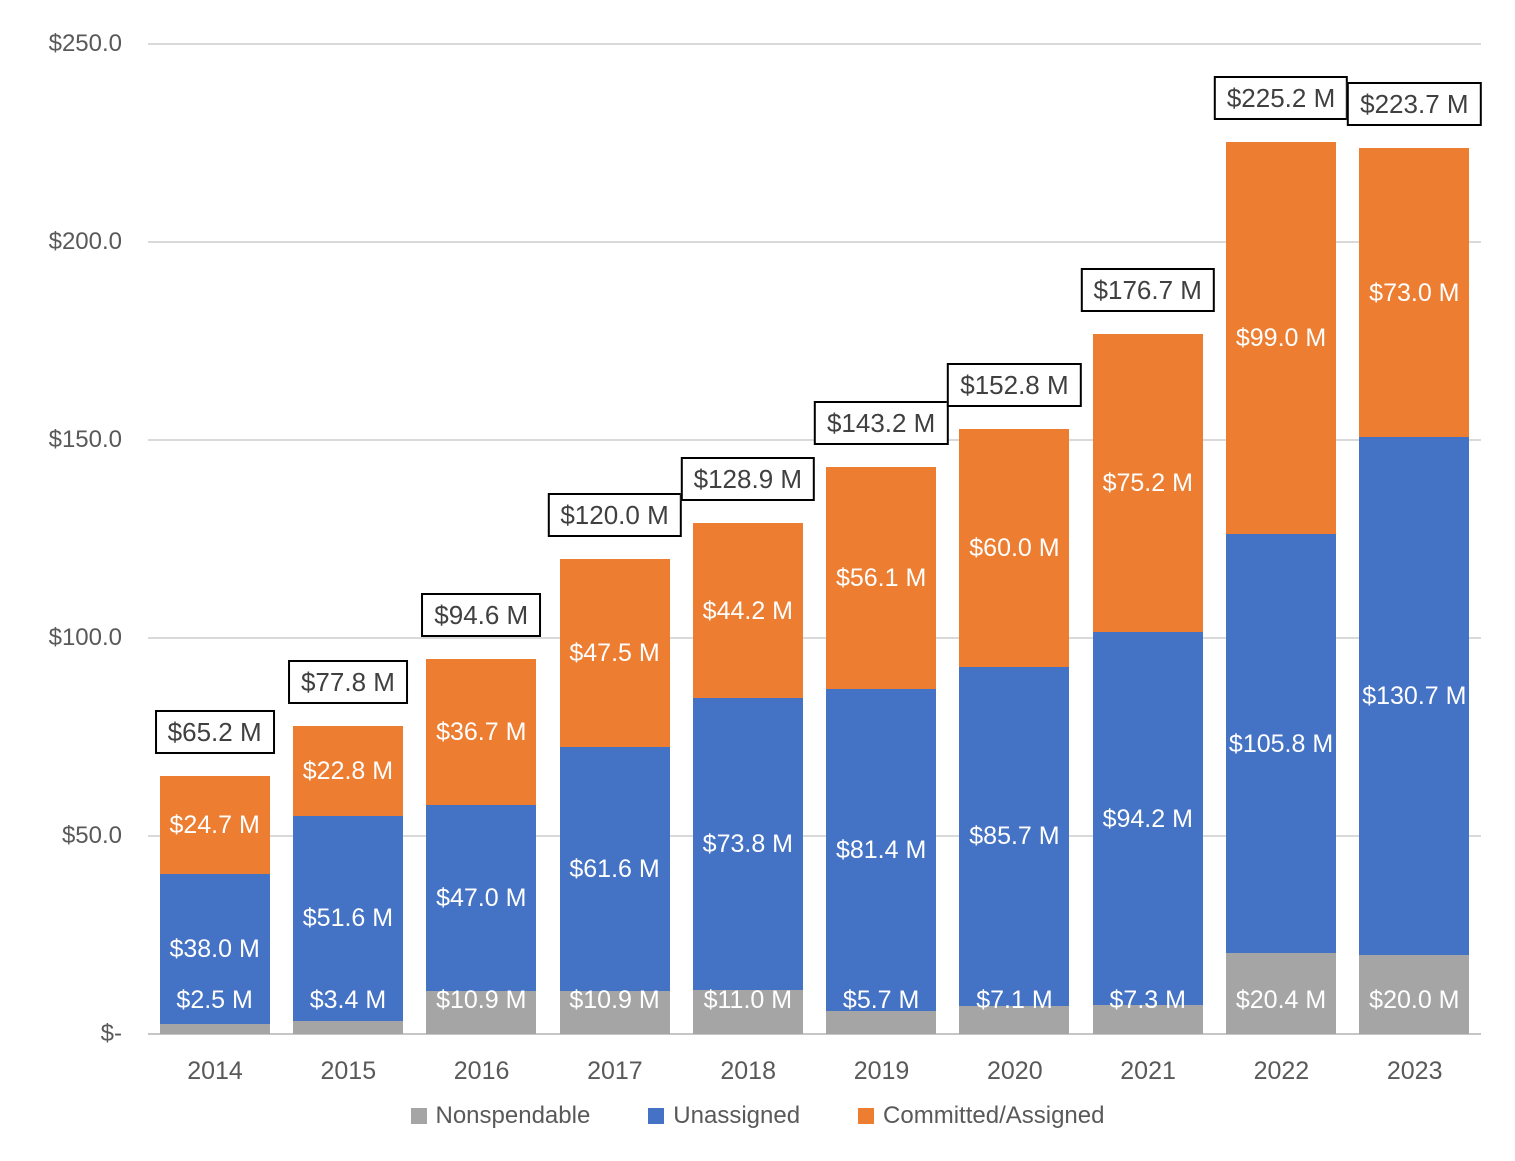 The image size is (1515, 1161). I want to click on segment-value-label: $2.5 M, so click(214, 1000).